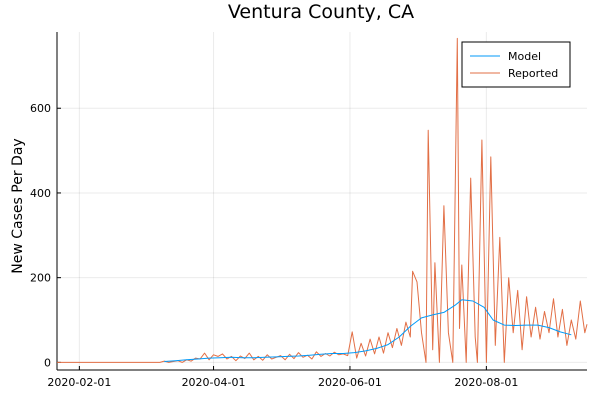 This screenshot has height=400, width=600. Describe the element at coordinates (533, 73) in the screenshot. I see `legend-label-reported: Reported` at that location.